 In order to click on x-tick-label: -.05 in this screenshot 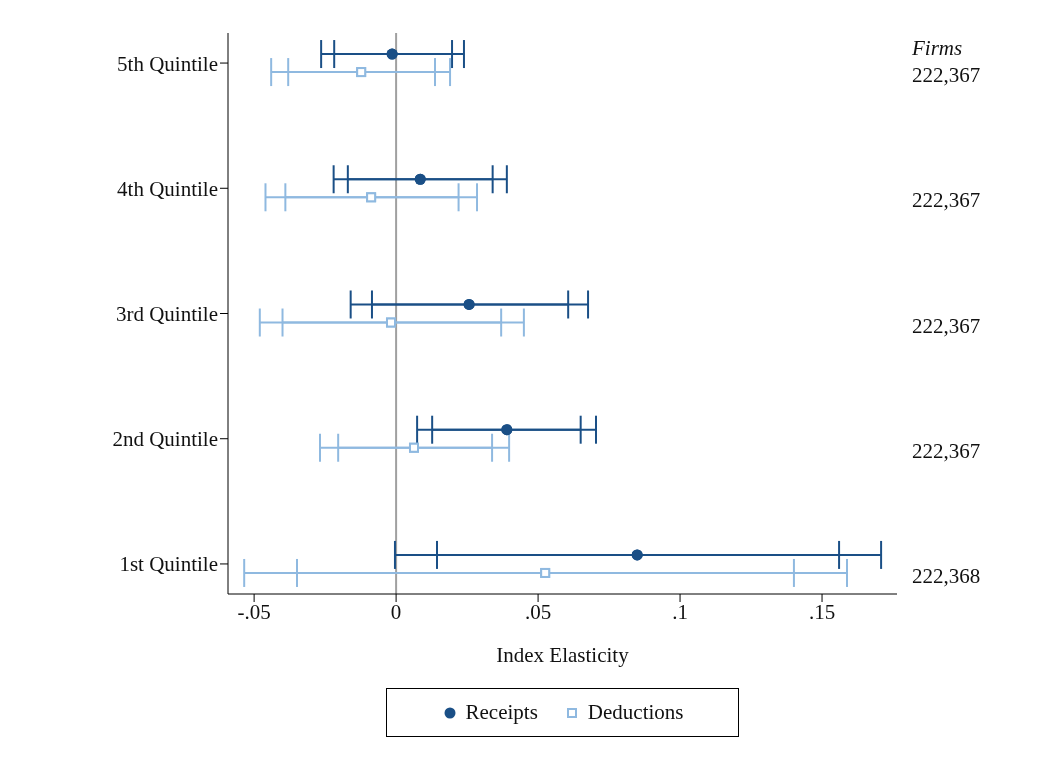, I will do `click(254, 611)`.